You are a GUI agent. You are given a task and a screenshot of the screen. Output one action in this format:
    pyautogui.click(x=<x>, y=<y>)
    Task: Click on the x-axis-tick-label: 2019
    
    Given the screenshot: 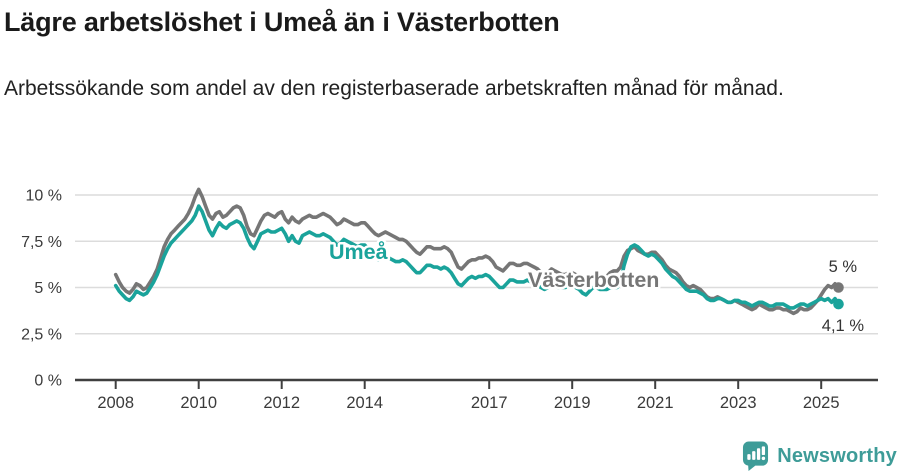 What is the action you would take?
    pyautogui.click(x=572, y=403)
    